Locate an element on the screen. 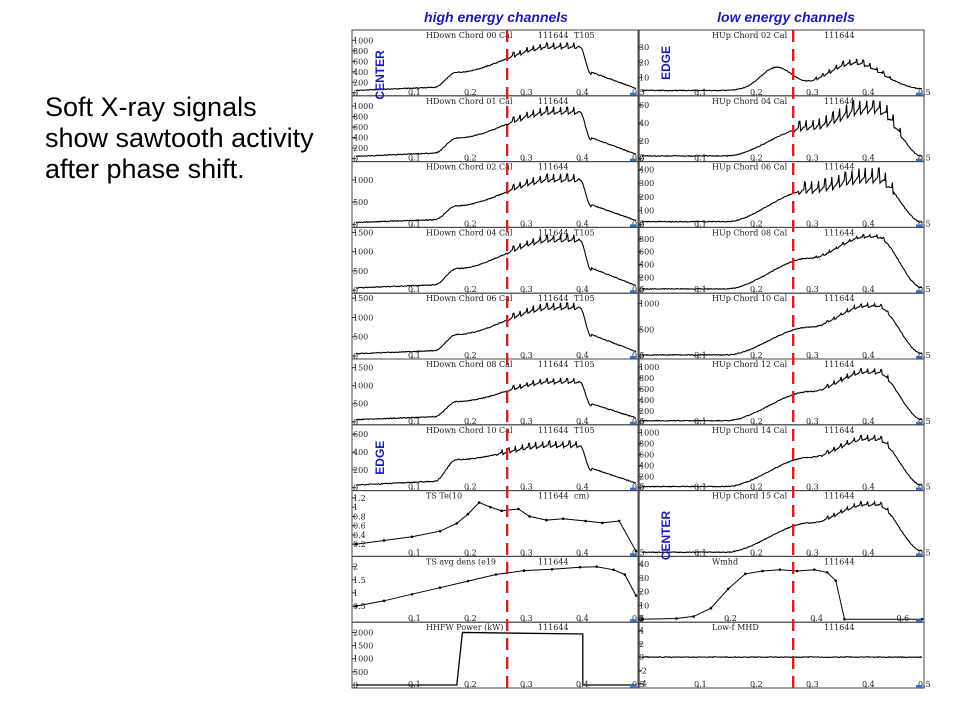 The height and width of the screenshot is (720, 960). right-panel-1-xtick-label: 0.3 is located at coordinates (812, 158).